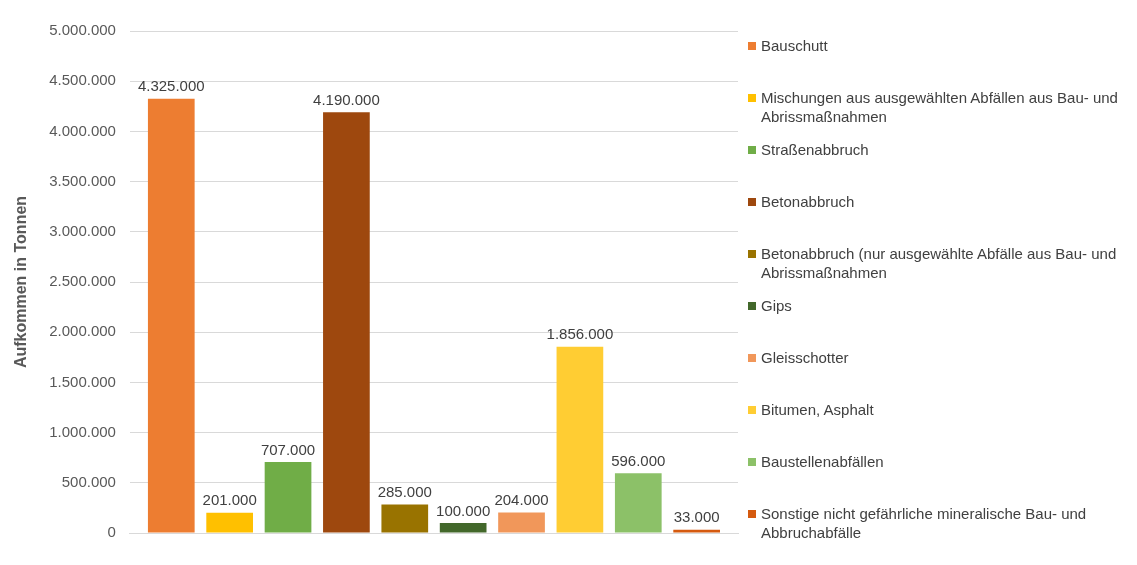  I want to click on legend-label: Bauschutt, so click(794, 45).